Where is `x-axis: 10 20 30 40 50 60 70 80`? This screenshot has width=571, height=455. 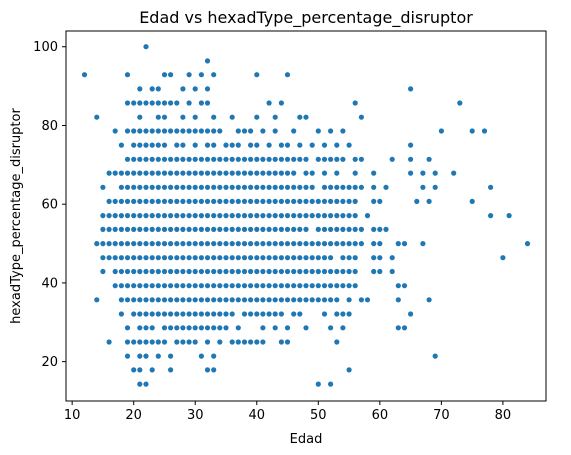
x-axis: 10 20 30 40 50 60 70 80 is located at coordinates (287, 412).